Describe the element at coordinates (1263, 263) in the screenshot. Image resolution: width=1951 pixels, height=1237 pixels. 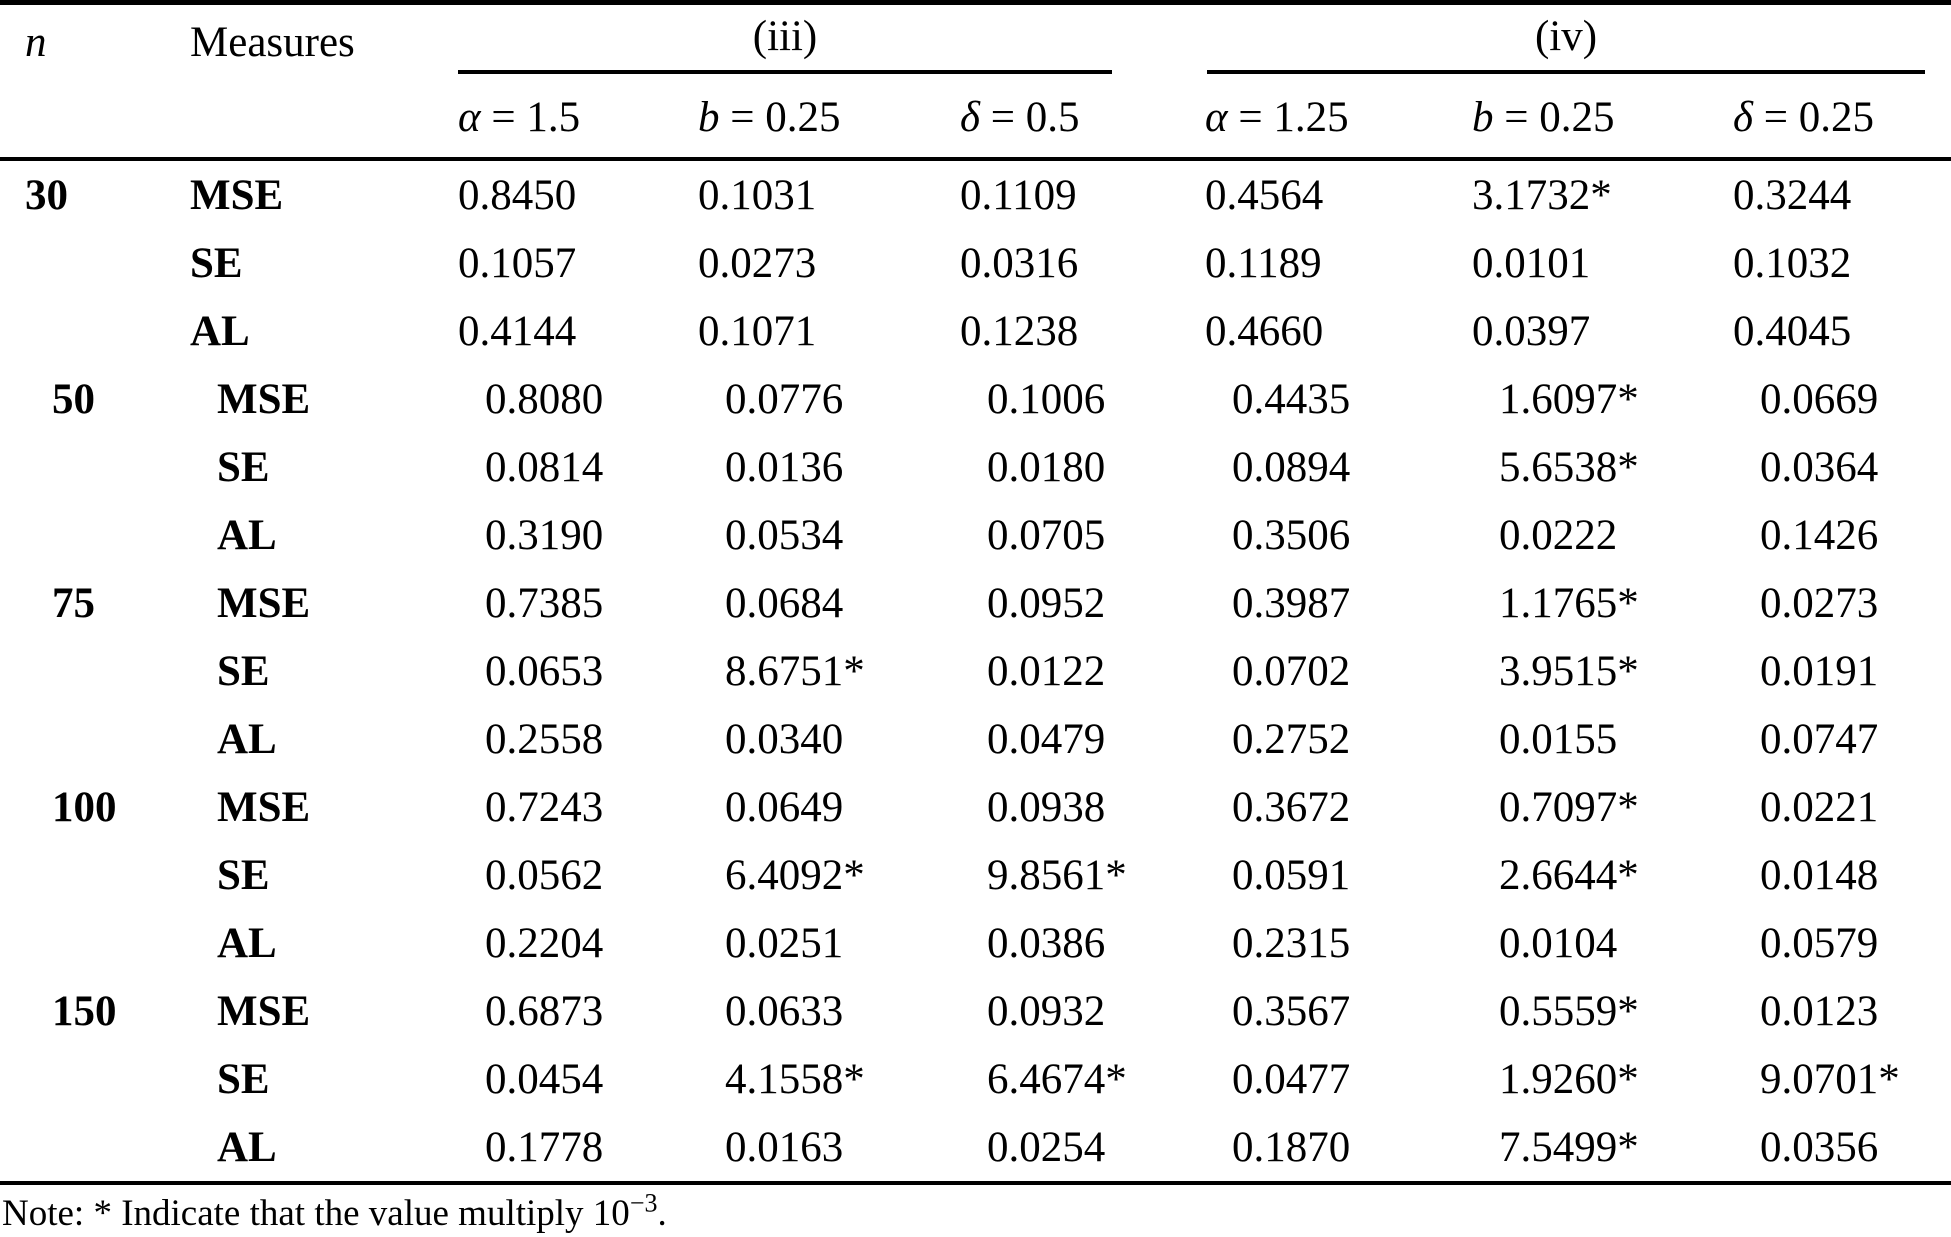
I see `value-cell: 0.1189` at that location.